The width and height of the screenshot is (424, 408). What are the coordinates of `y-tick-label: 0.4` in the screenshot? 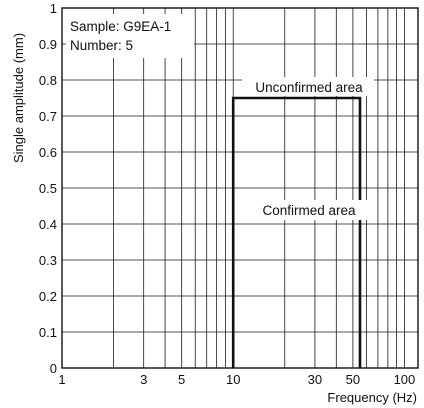 It's located at (48, 224).